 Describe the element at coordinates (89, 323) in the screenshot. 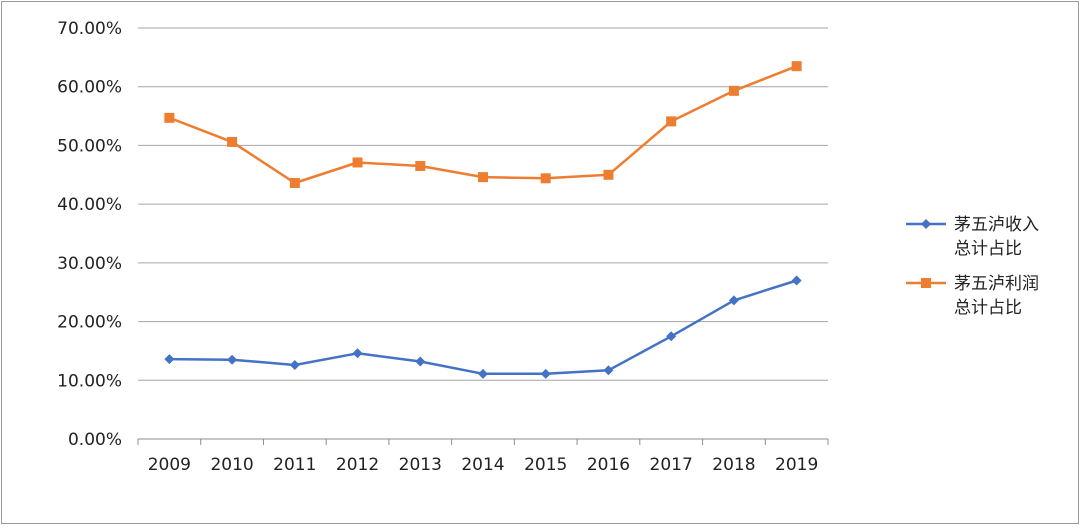

I see `y-tick-label: 20.00%` at that location.